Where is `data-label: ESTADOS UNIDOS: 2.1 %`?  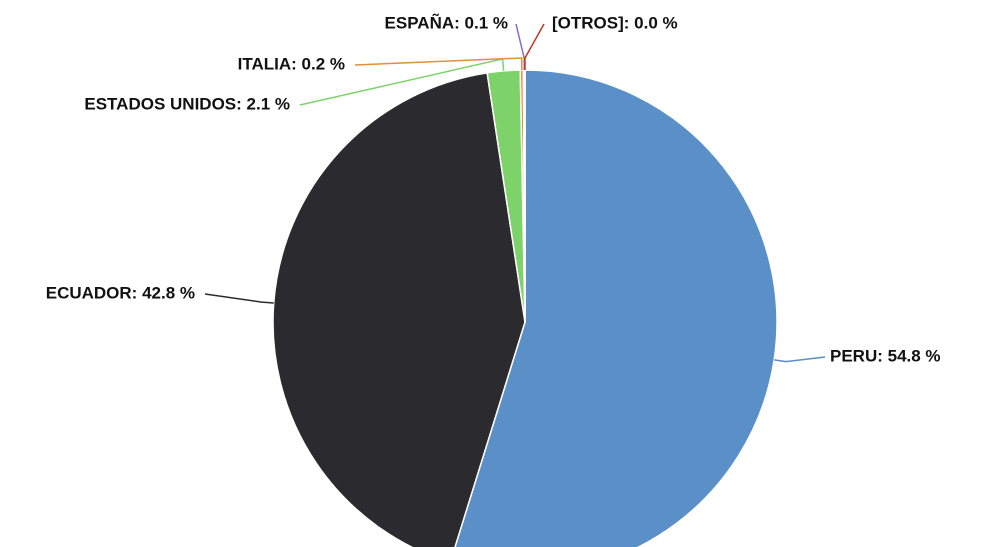 data-label: ESTADOS UNIDOS: 2.1 % is located at coordinates (187, 103).